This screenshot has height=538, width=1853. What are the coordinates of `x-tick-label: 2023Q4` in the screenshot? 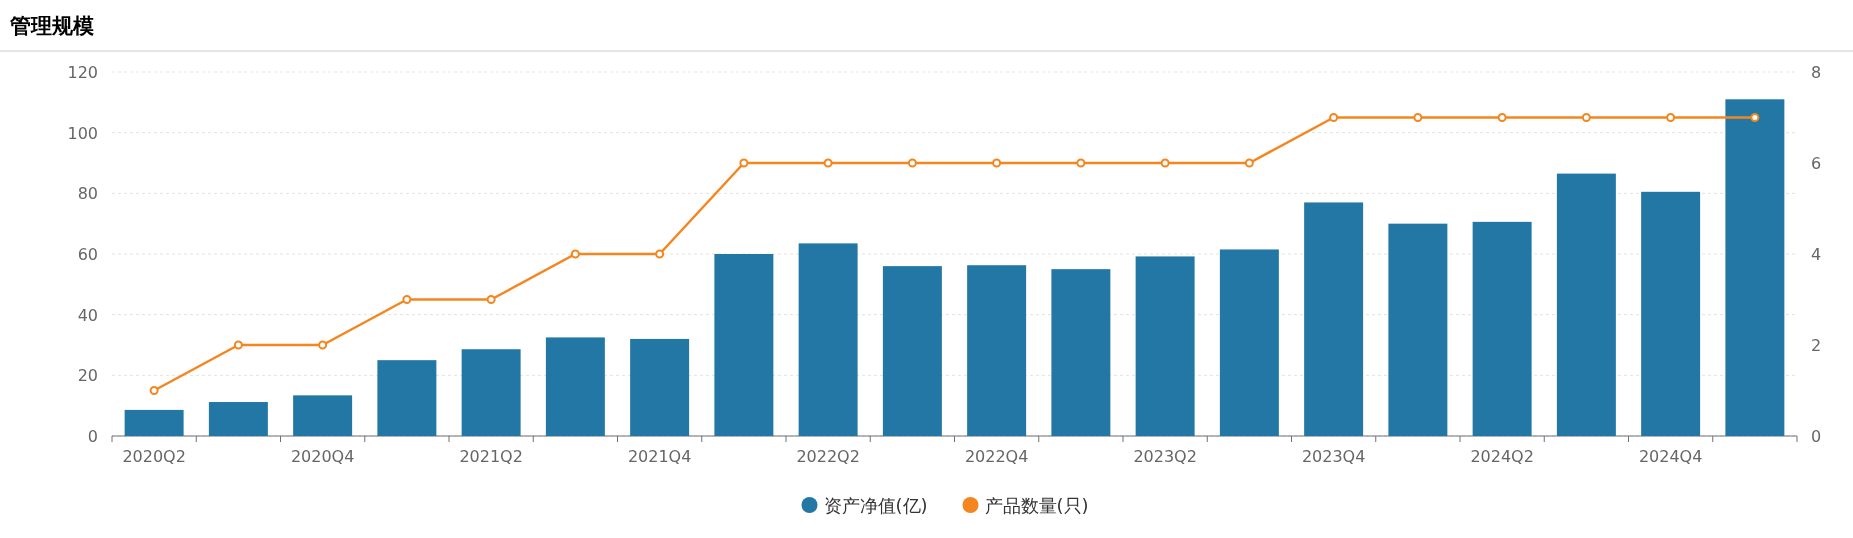 It's located at (1333, 456).